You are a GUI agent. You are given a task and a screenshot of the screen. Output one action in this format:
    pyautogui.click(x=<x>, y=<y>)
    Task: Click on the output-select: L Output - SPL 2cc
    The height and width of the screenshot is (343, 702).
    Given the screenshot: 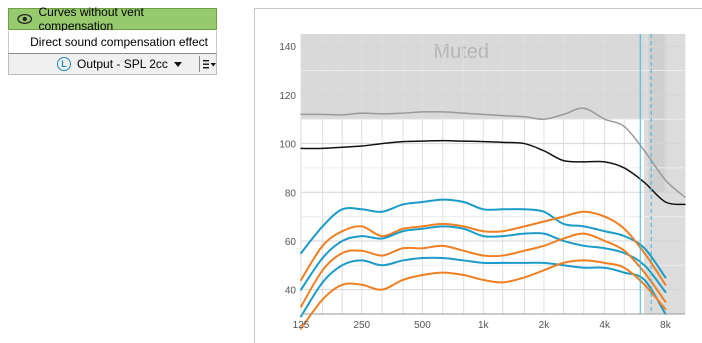 What is the action you would take?
    pyautogui.click(x=128, y=64)
    